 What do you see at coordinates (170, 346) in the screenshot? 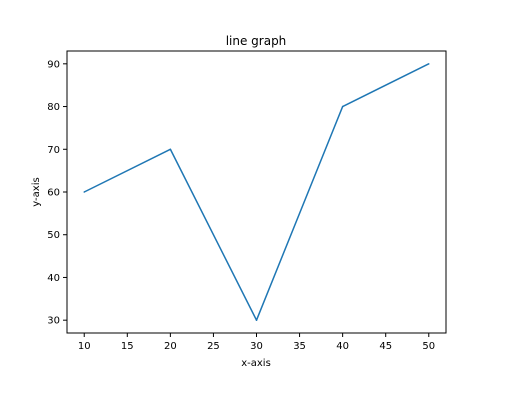
I see `x-tick-label: 20` at bounding box center [170, 346].